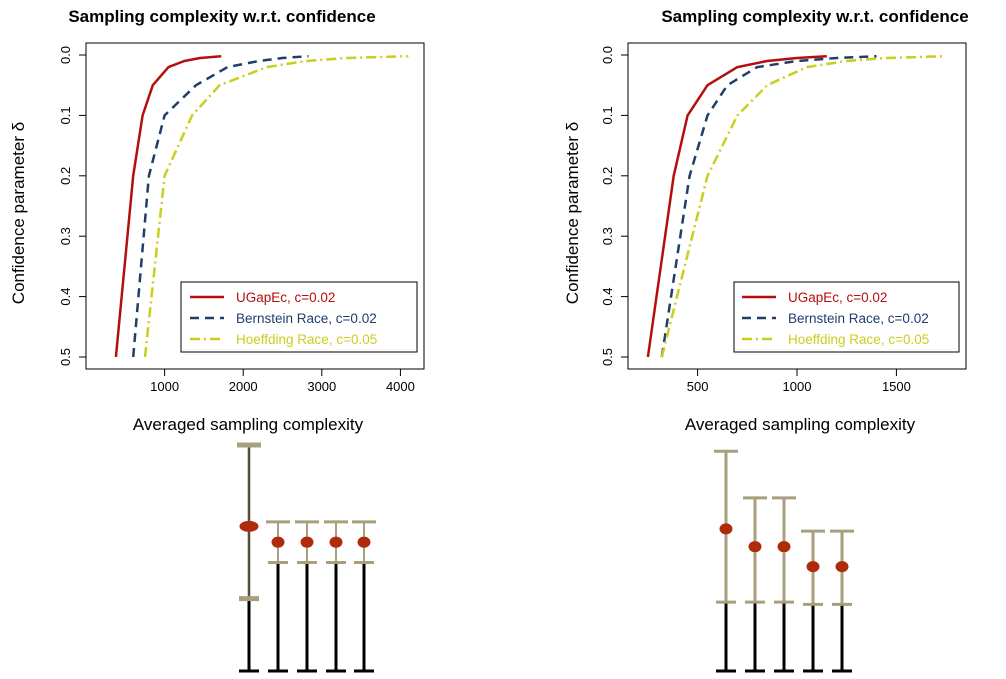 Image resolution: width=1006 pixels, height=679 pixels. I want to click on right-series-ugapec-line, so click(736, 206).